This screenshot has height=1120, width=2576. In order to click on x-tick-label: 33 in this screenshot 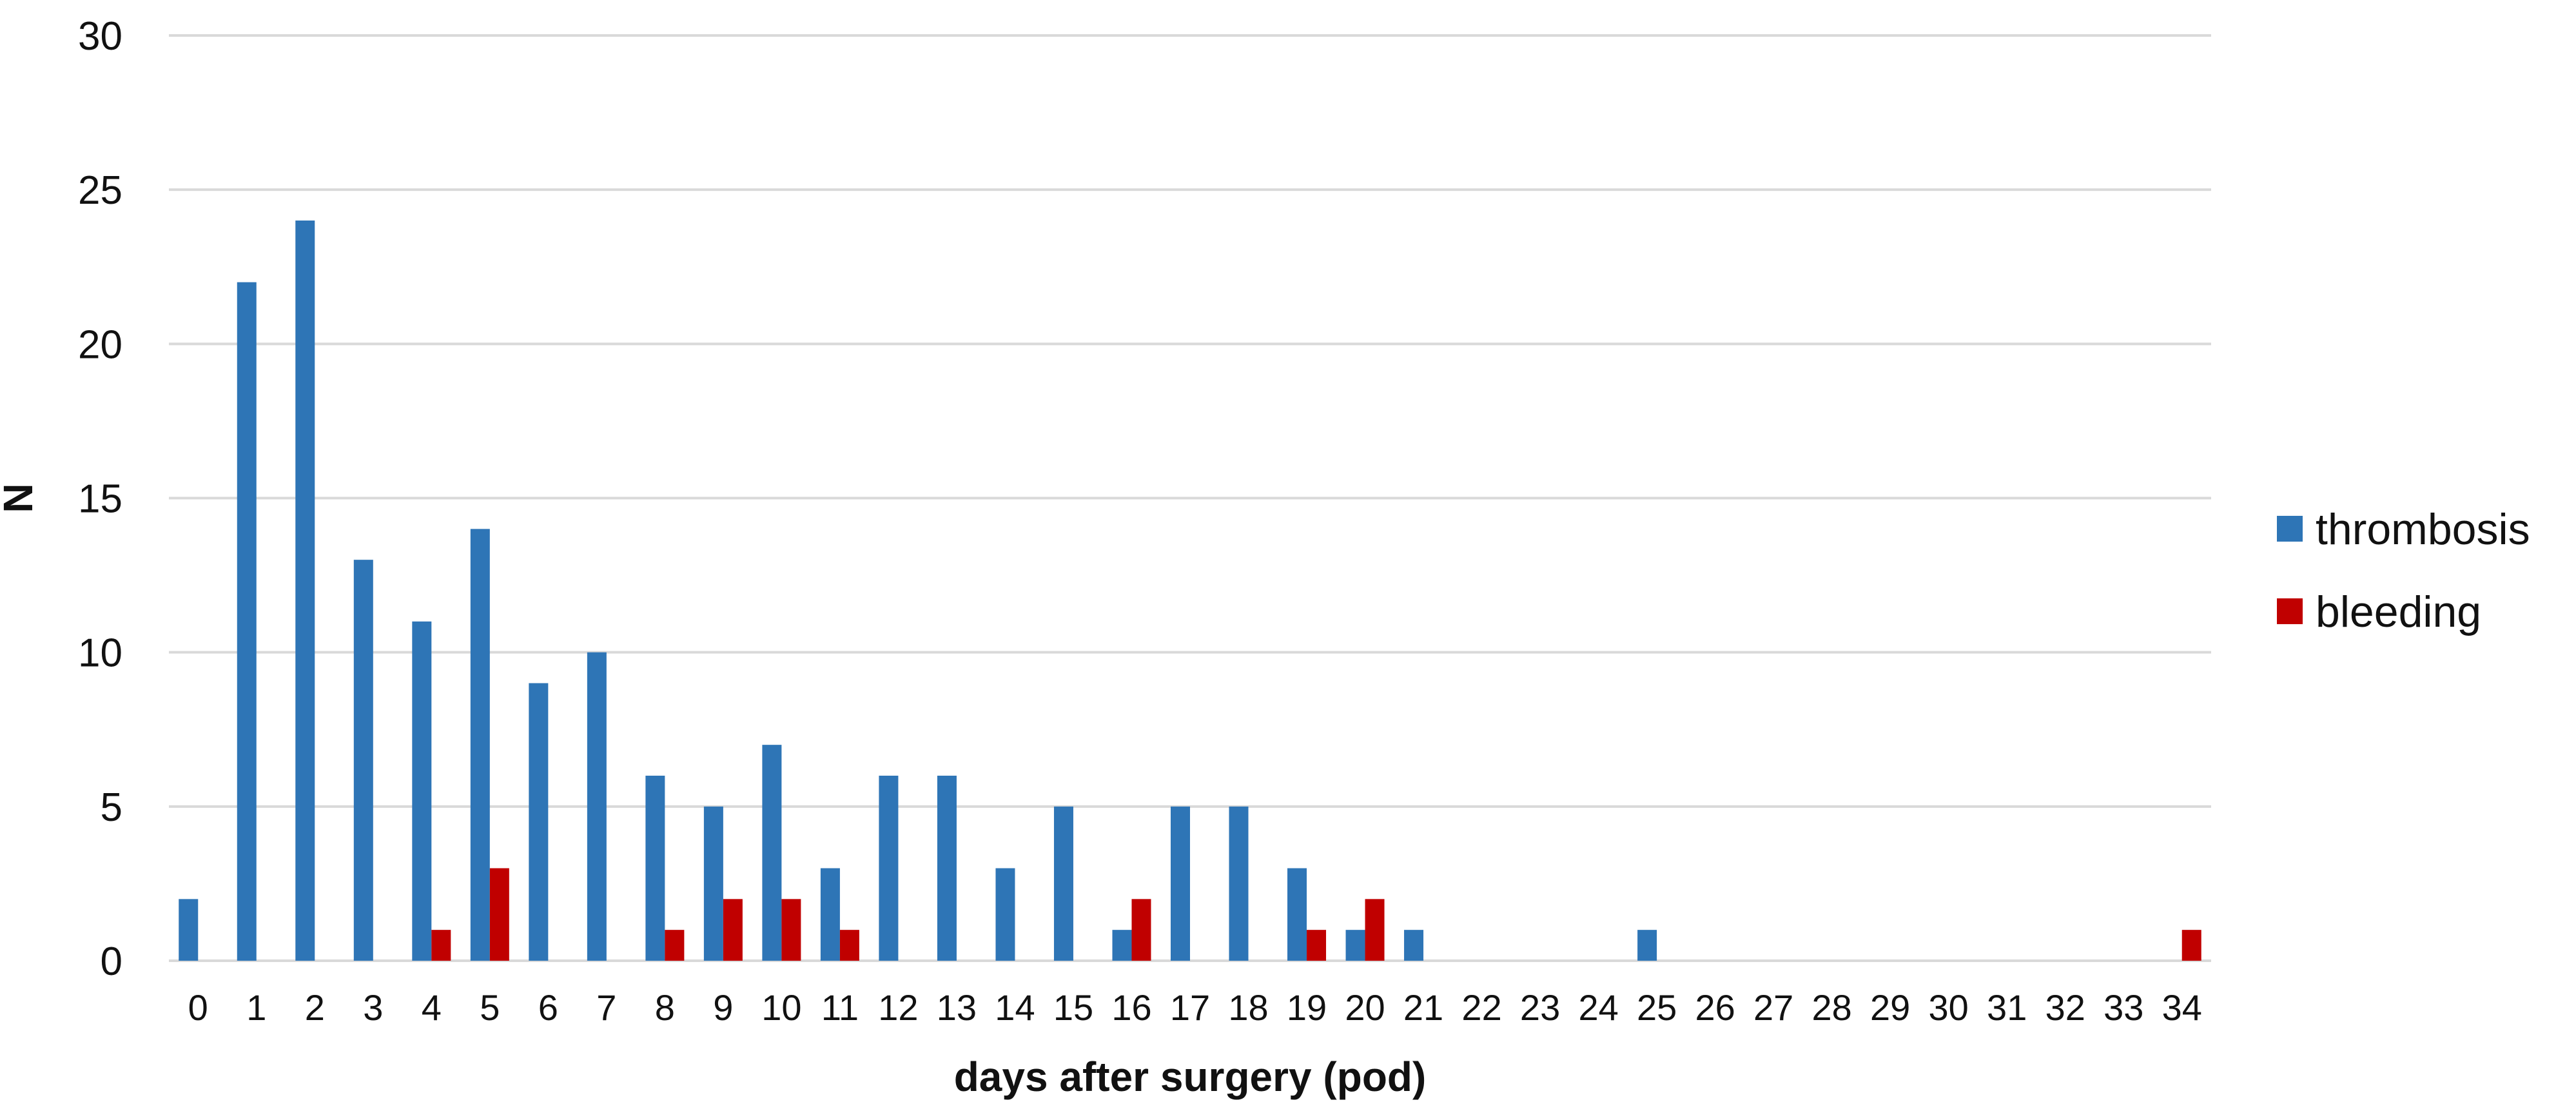, I will do `click(2123, 1007)`.